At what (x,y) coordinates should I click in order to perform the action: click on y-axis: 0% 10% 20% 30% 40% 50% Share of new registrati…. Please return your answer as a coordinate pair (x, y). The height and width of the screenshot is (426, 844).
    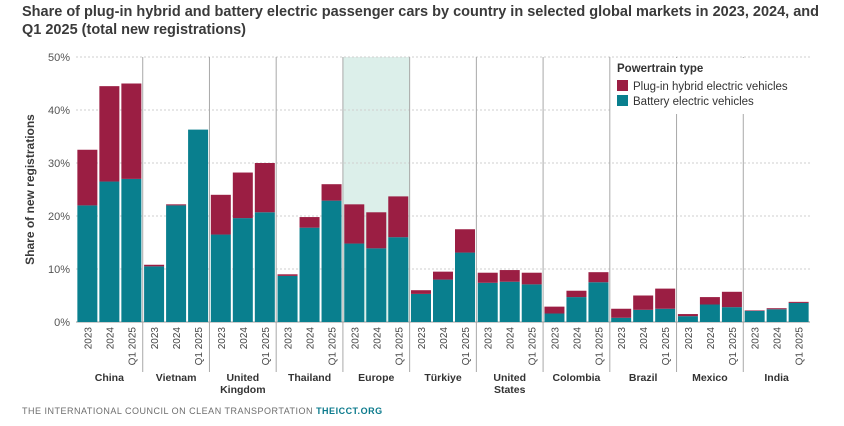
    Looking at the image, I should click on (46, 190).